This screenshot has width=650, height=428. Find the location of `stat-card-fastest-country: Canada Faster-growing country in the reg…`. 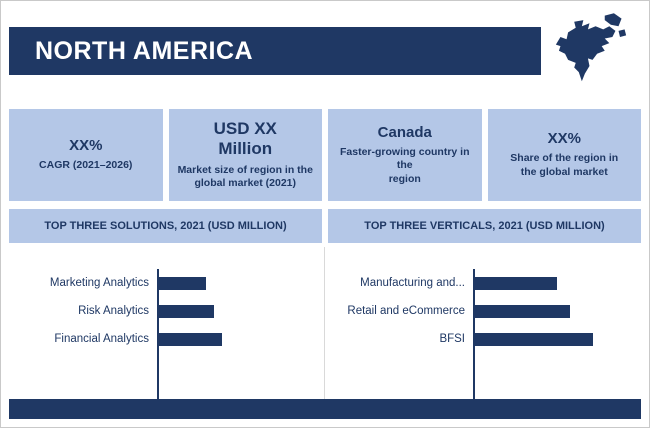

stat-card-fastest-country: Canada Faster-growing country in the reg… is located at coordinates (405, 155).